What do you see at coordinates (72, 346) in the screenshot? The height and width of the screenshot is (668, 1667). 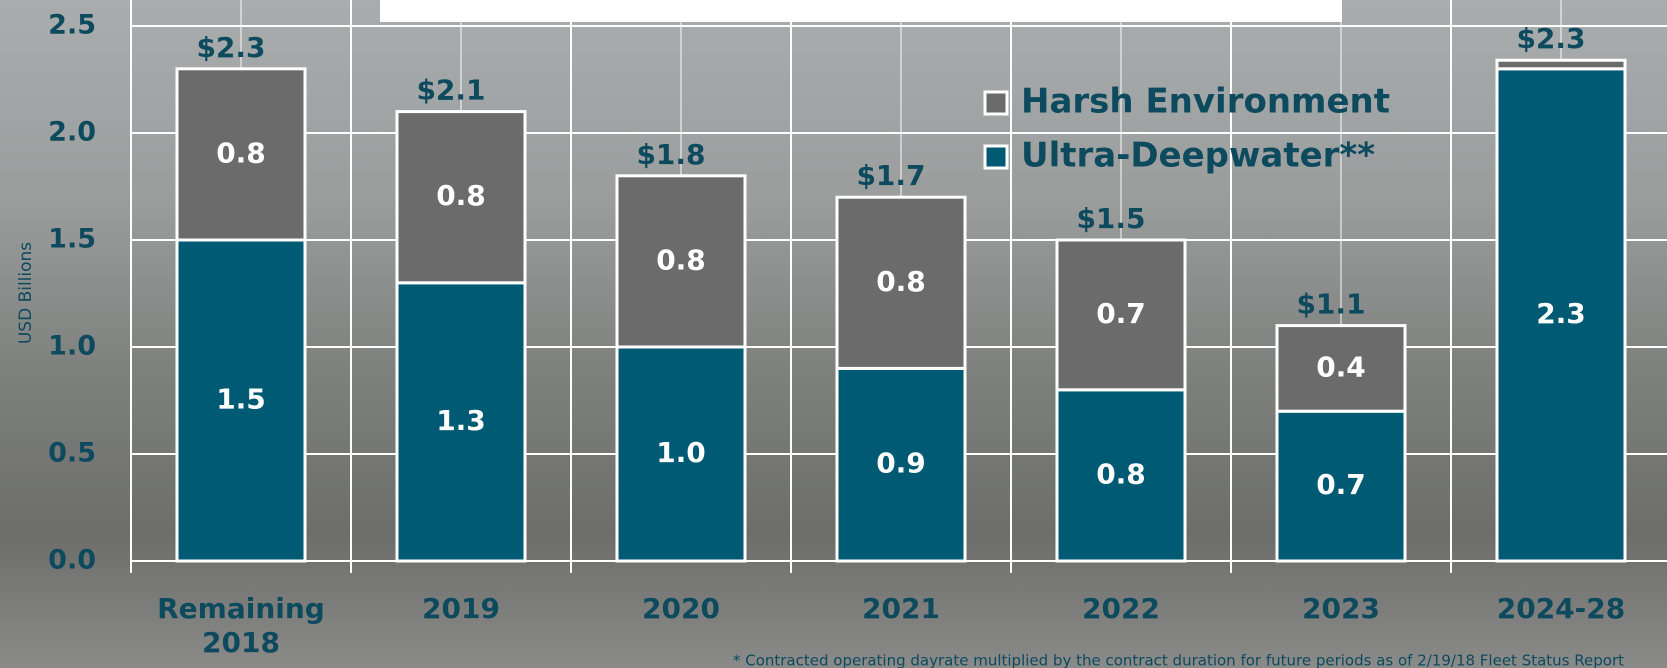 I see `y-tick-label: 1.0` at bounding box center [72, 346].